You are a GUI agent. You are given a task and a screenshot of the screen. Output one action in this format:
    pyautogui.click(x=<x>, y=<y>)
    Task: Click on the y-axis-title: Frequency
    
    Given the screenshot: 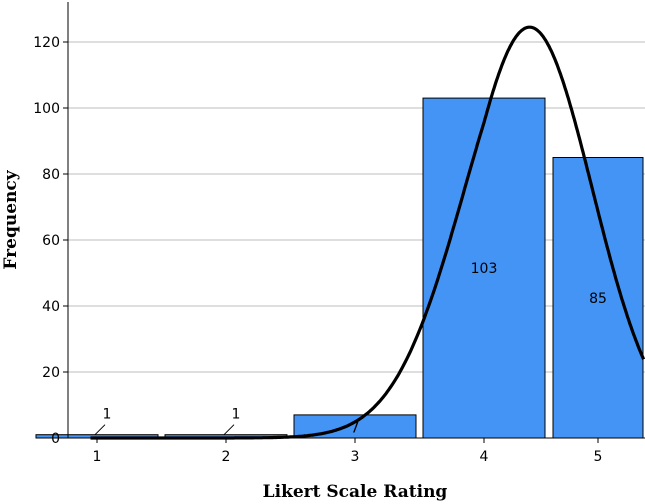 What is the action you would take?
    pyautogui.click(x=11, y=219)
    